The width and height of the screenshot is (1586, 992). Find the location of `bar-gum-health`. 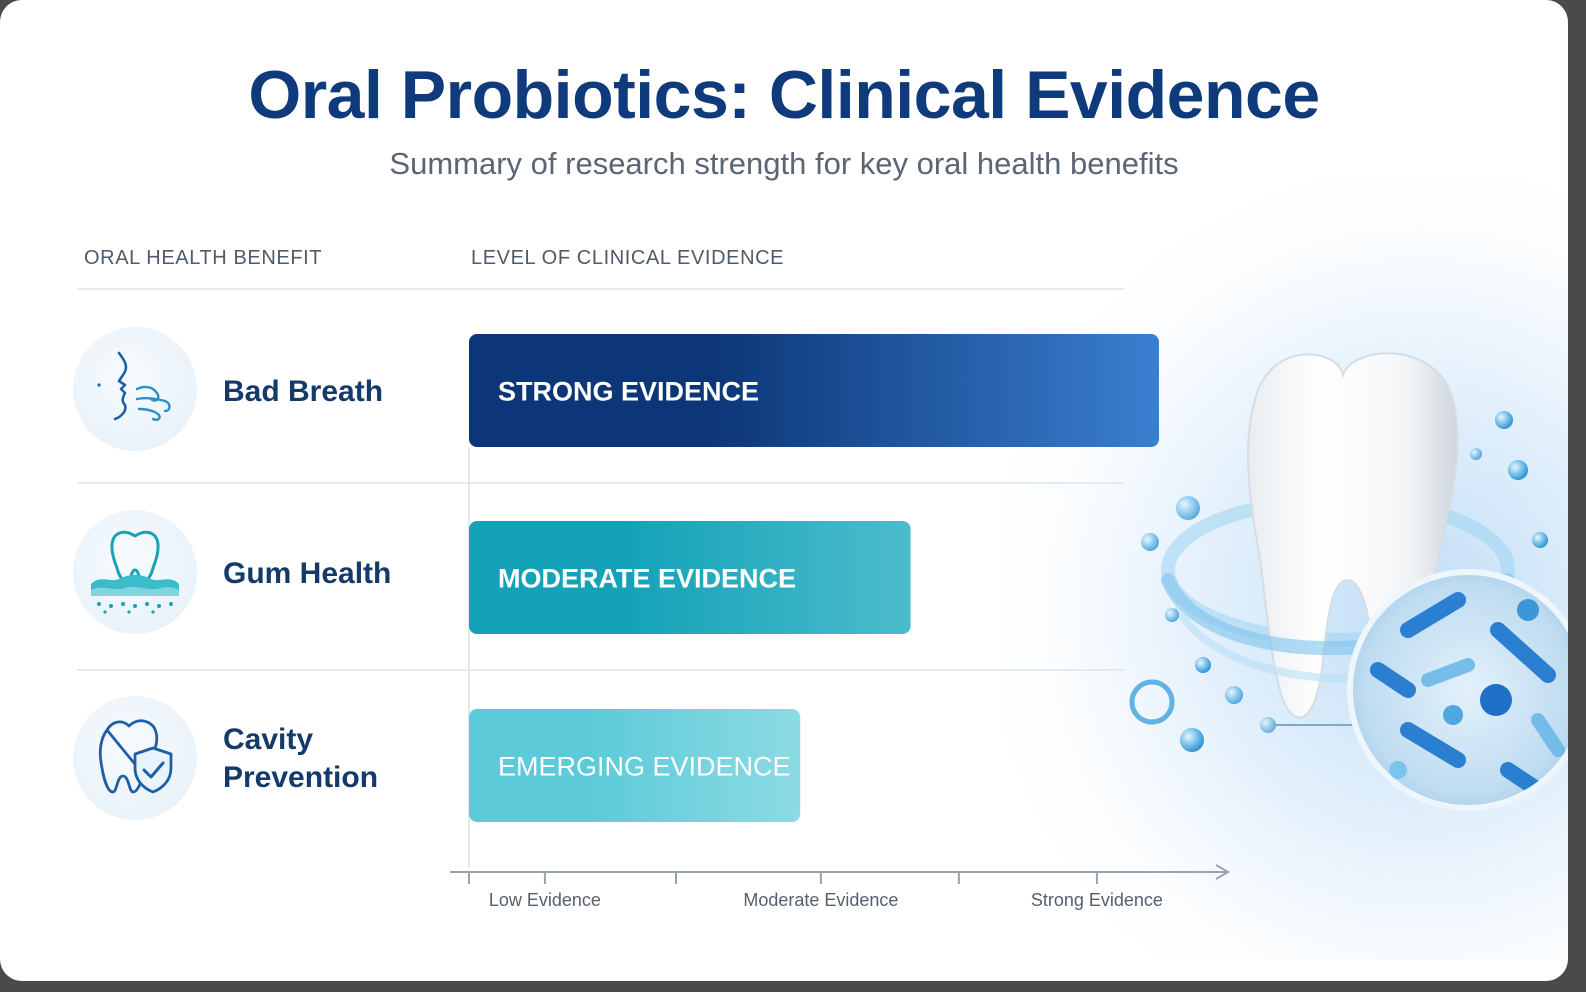

bar-gum-health is located at coordinates (690, 577).